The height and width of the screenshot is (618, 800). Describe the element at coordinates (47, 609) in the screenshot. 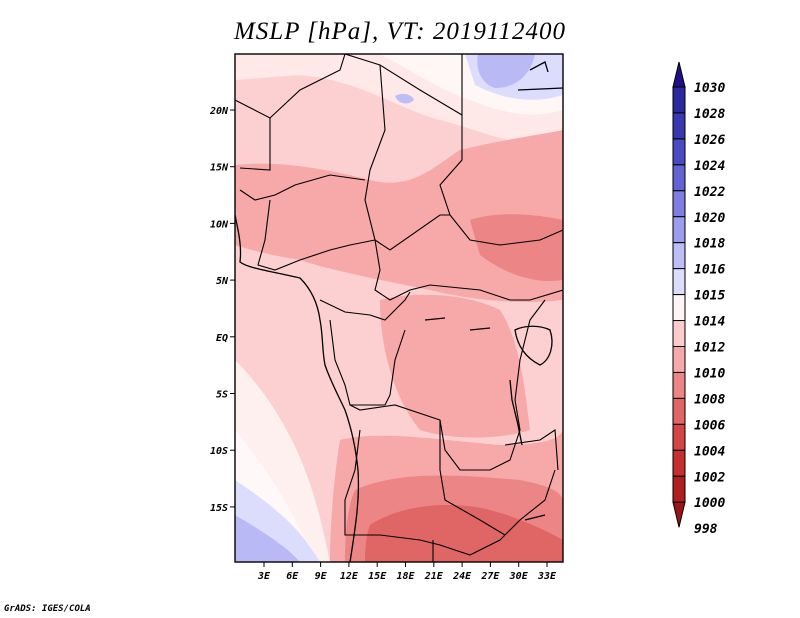

I see `grads-credit: GrADS: IGES/COLA` at that location.